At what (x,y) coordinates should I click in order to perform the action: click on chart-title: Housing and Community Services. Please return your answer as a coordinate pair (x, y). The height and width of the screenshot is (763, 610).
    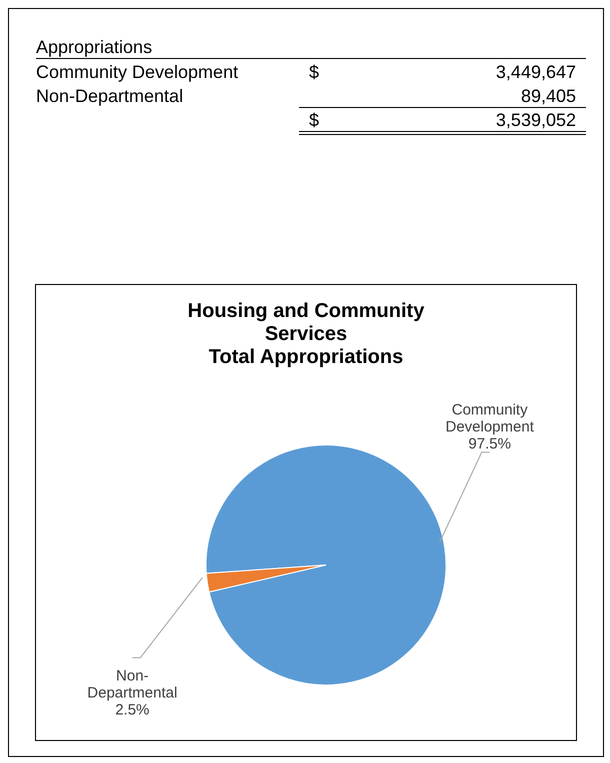
    Looking at the image, I should click on (306, 323).